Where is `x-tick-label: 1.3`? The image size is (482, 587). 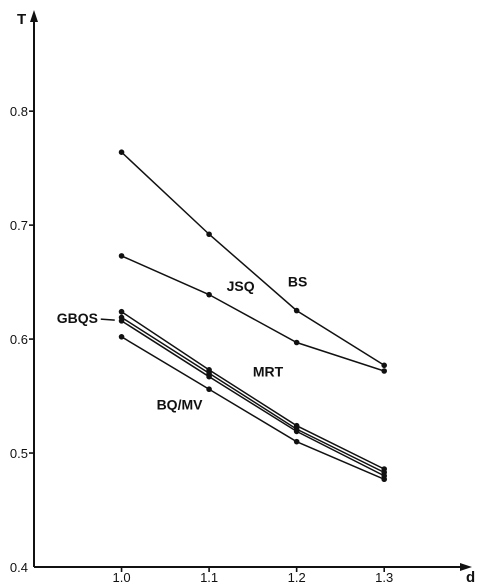 x-tick-label: 1.3 is located at coordinates (384, 577).